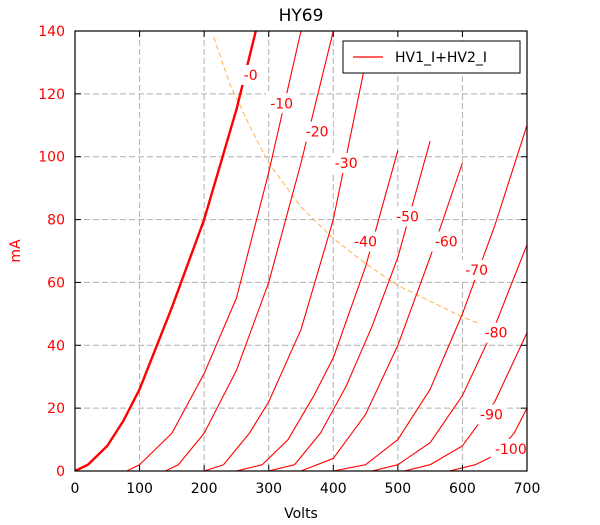 This screenshot has width=600, height=525. I want to click on curve-label: -40, so click(365, 243).